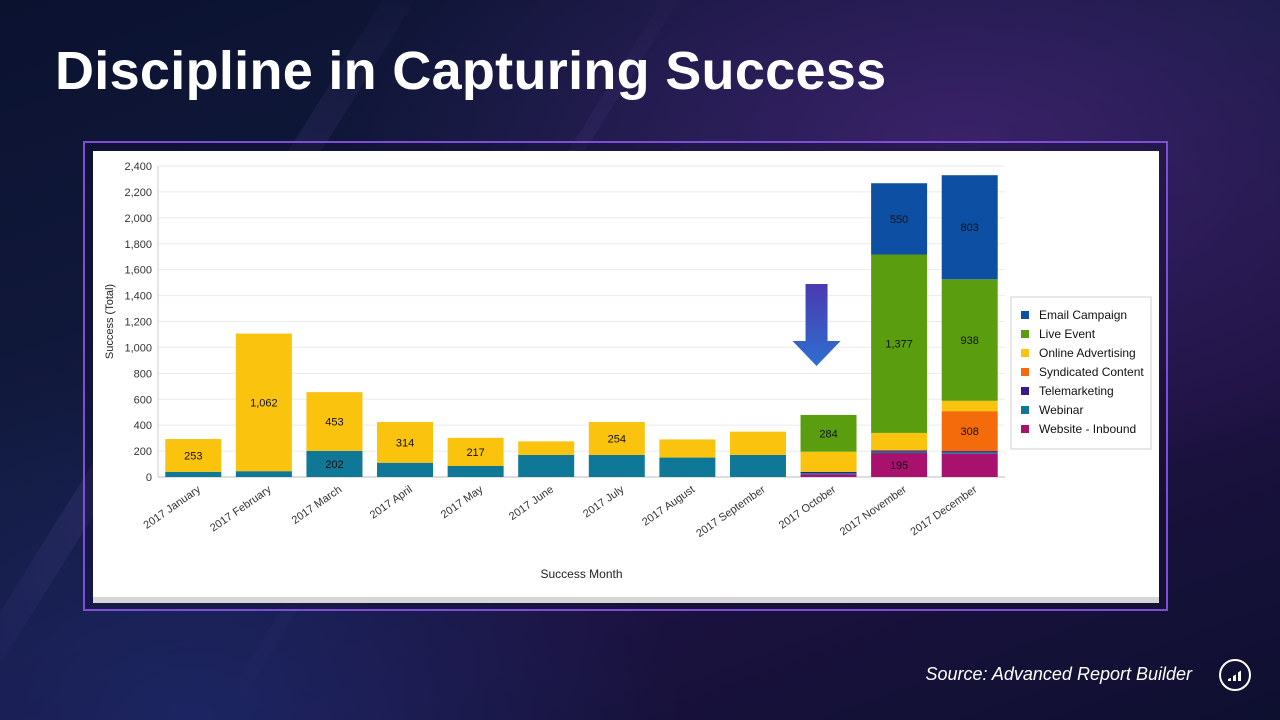  I want to click on marketo-logo-icon, so click(1235, 675).